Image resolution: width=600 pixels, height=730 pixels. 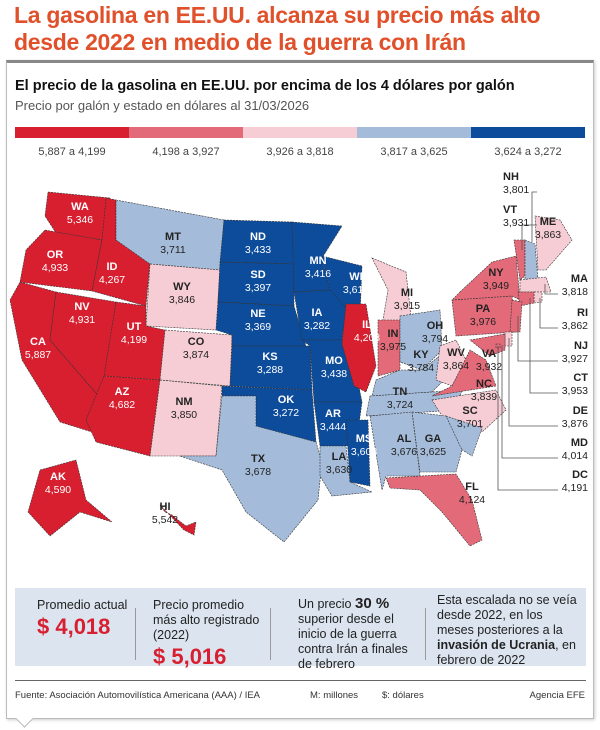 I want to click on state-me, so click(x=553, y=243).